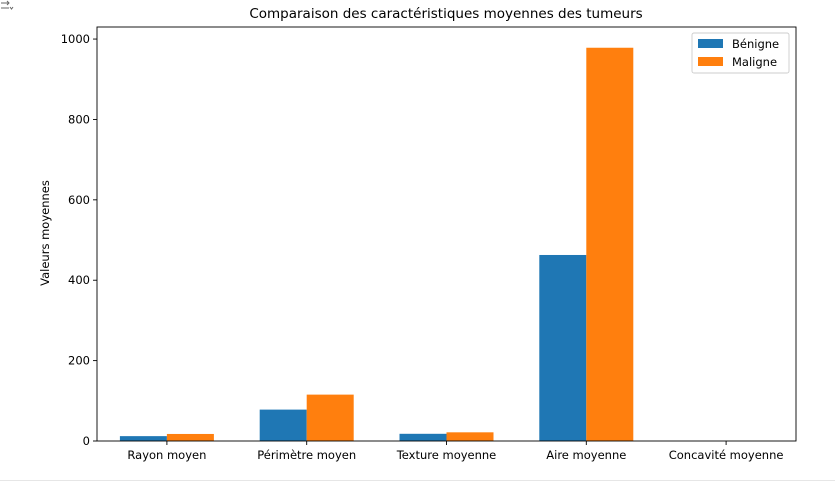 The image size is (835, 483). I want to click on y-tick-label: 1000, so click(75, 39).